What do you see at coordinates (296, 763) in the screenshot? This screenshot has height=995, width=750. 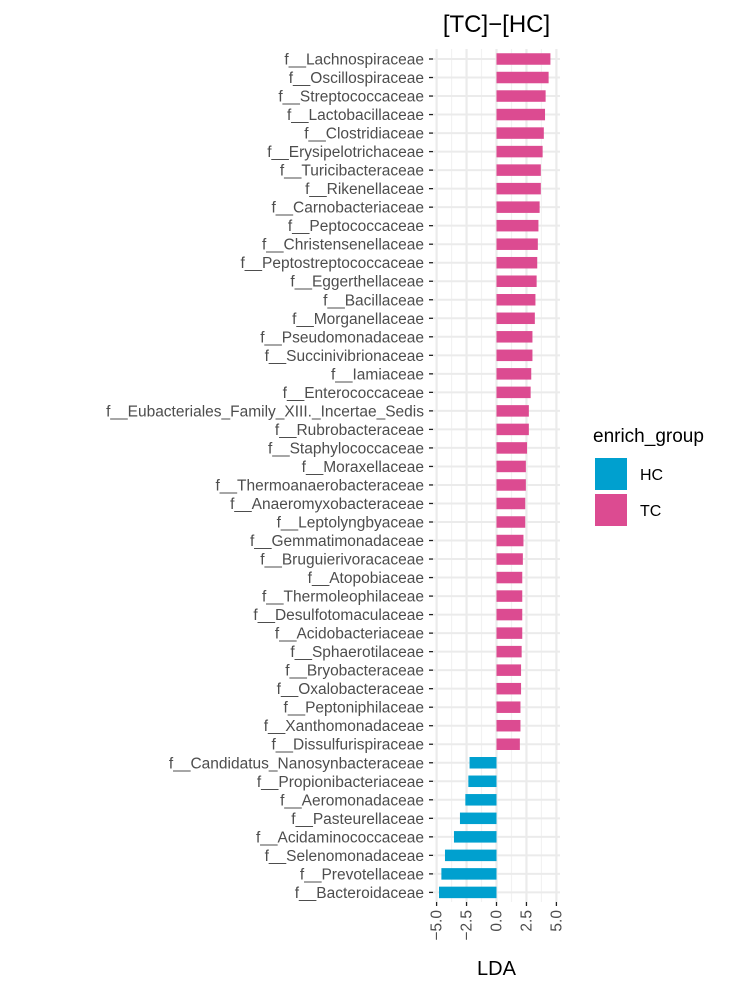 I see `y-tick-label: f__Candidatus_Nanosynbacteraceae` at bounding box center [296, 763].